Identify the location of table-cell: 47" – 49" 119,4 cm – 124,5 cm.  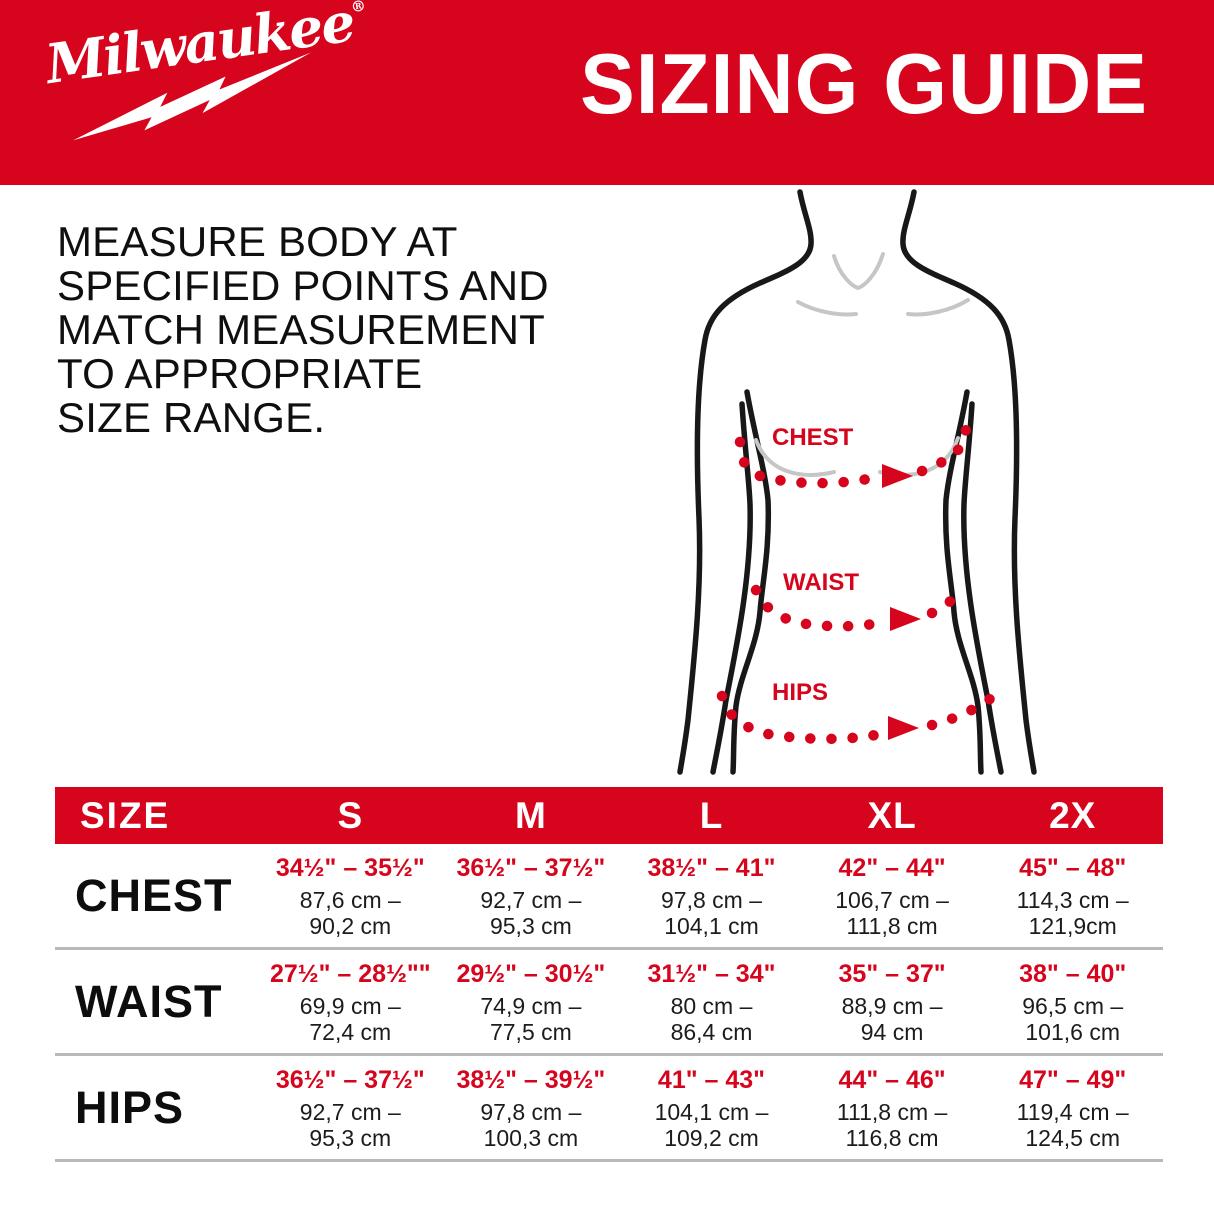
(1072, 1107).